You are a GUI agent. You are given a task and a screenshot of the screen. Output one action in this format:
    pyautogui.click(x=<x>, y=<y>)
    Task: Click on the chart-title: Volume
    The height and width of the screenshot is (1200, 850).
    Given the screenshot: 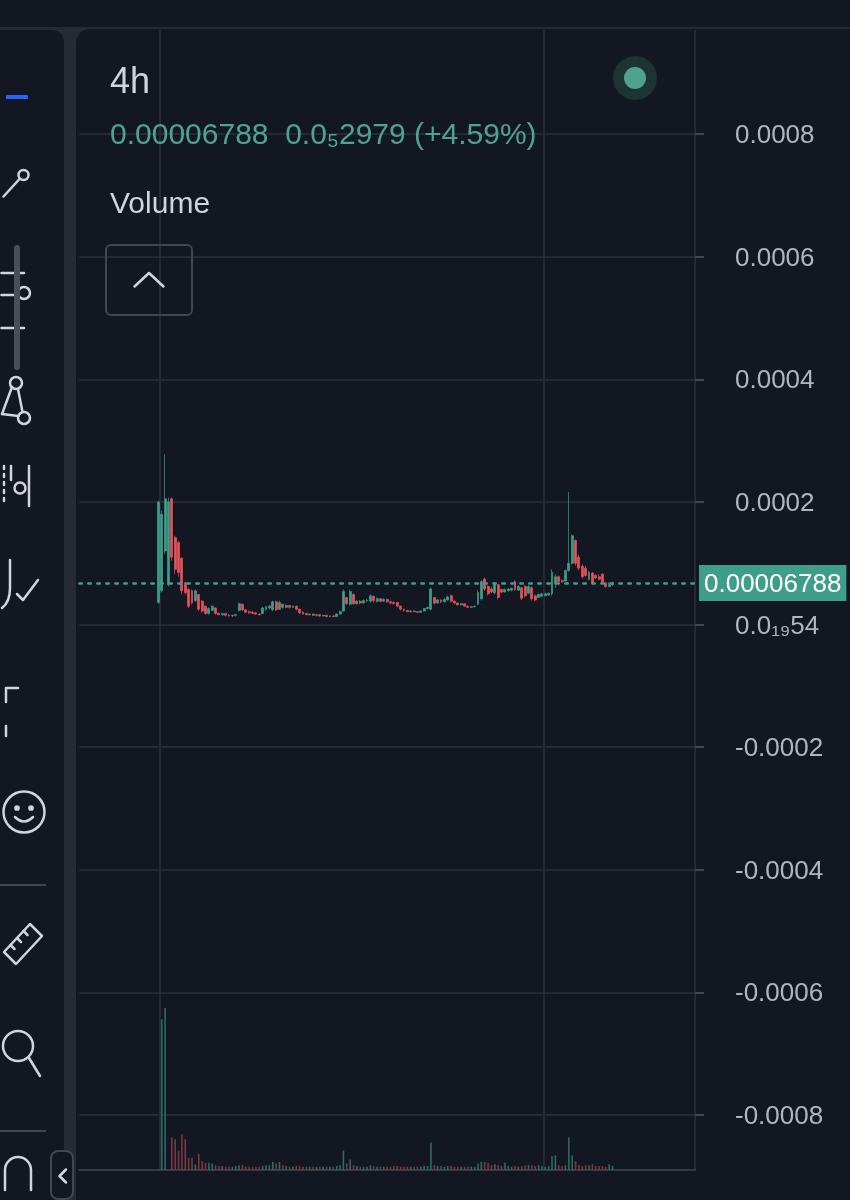 What is the action you would take?
    pyautogui.click(x=160, y=202)
    